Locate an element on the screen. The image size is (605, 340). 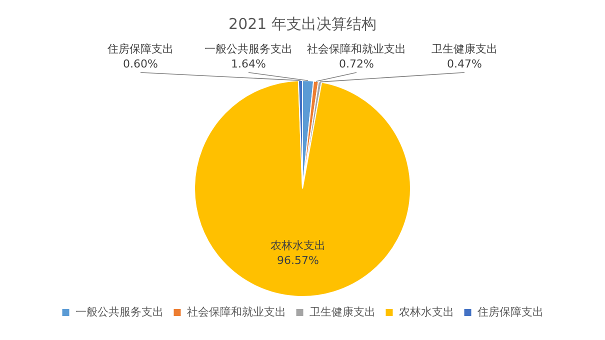
slice-label: 社会保障和就业支出 is located at coordinates (356, 49).